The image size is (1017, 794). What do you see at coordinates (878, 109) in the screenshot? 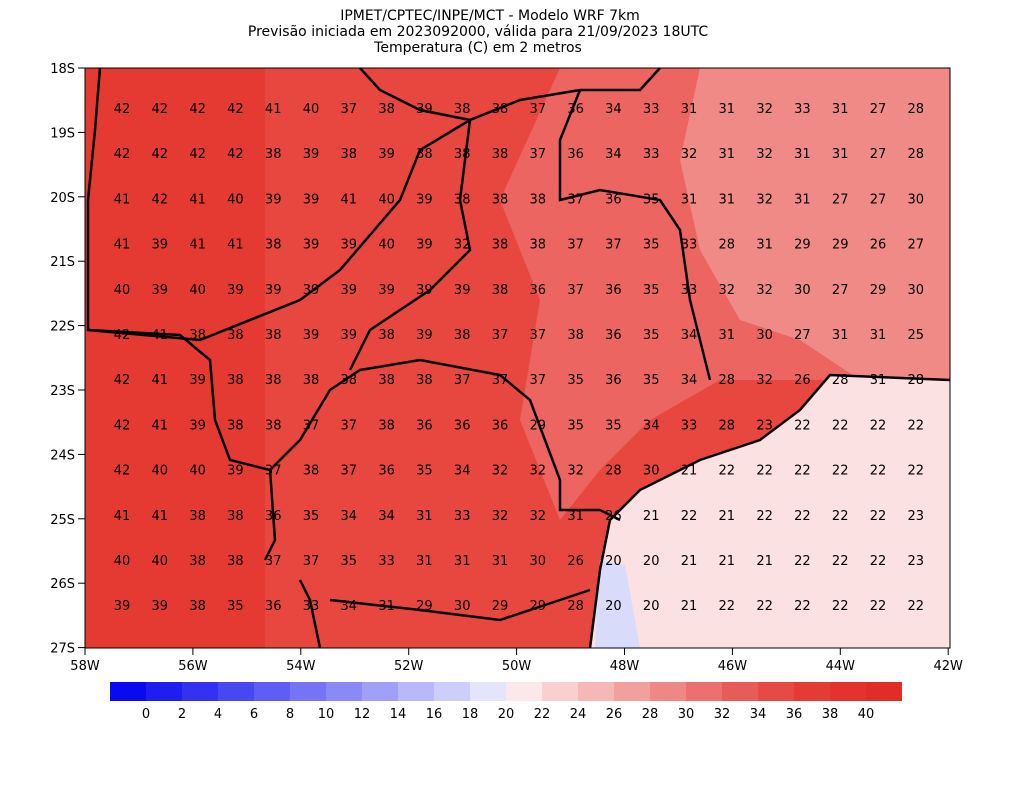
I see `temperature-value: 27` at bounding box center [878, 109].